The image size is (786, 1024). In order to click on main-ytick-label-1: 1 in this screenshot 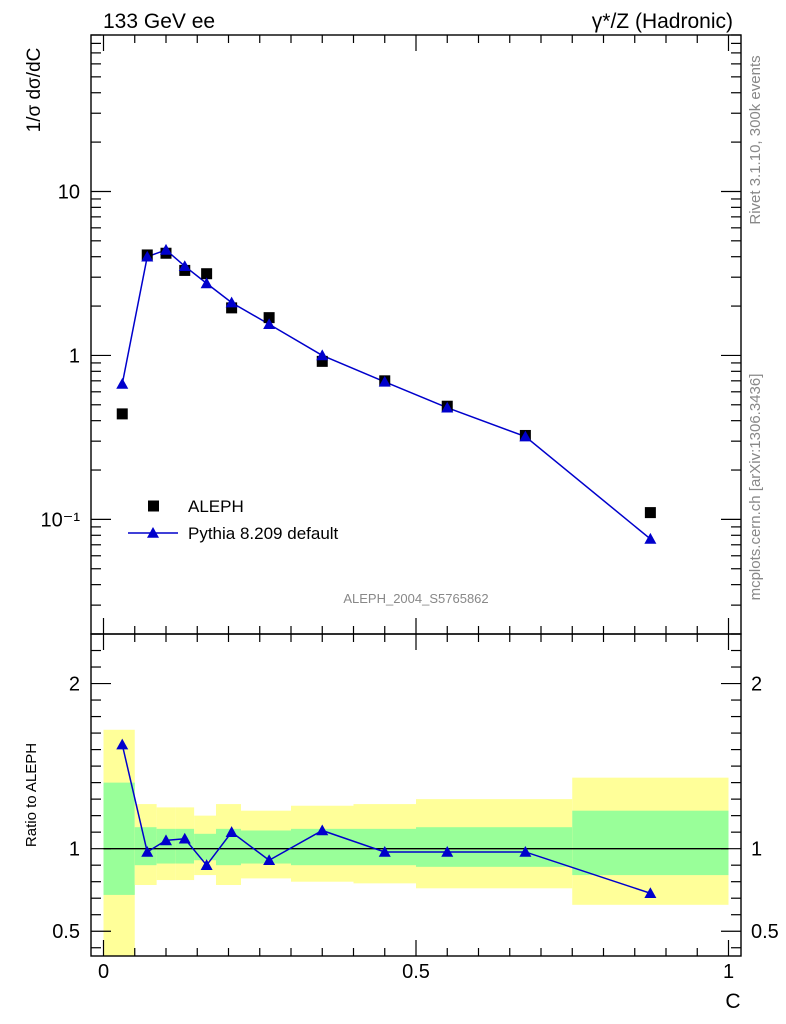, I will do `click(74, 356)`.